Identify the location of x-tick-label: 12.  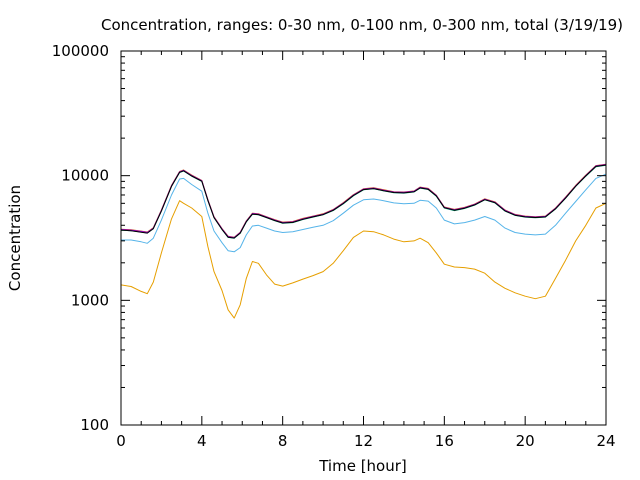
(363, 441).